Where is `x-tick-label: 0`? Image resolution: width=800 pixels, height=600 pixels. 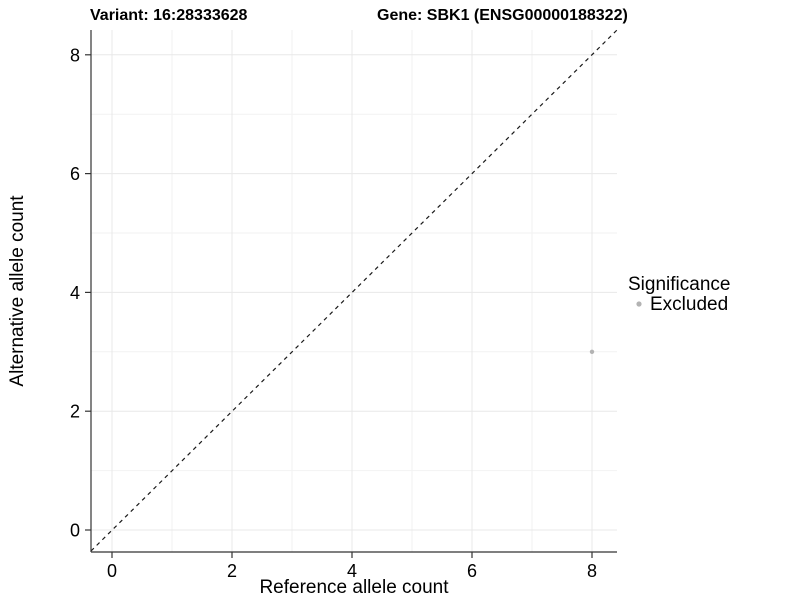
x-tick-label: 0 is located at coordinates (112, 571).